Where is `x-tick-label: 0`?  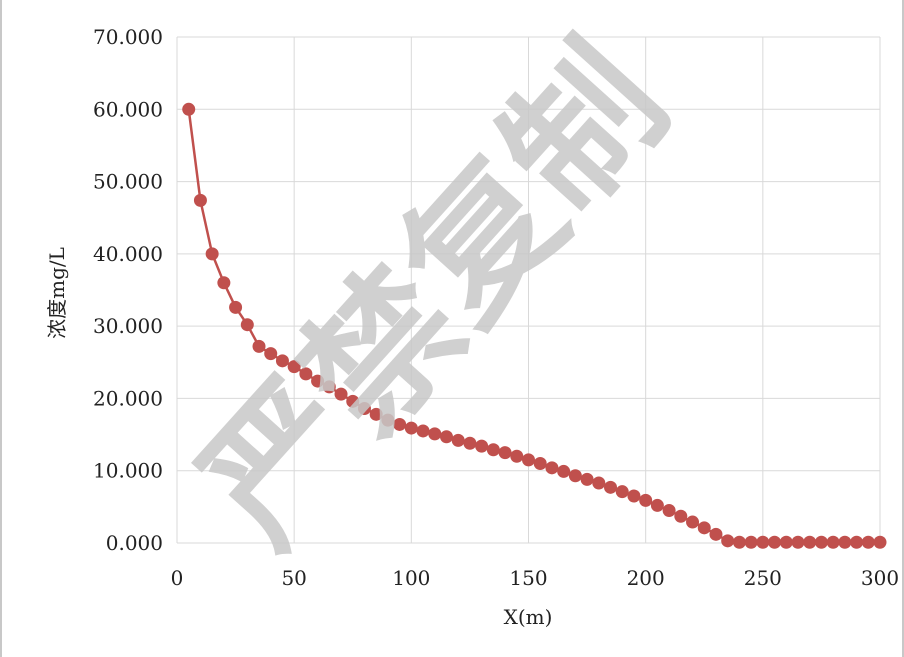
x-tick-label: 0 is located at coordinates (177, 578).